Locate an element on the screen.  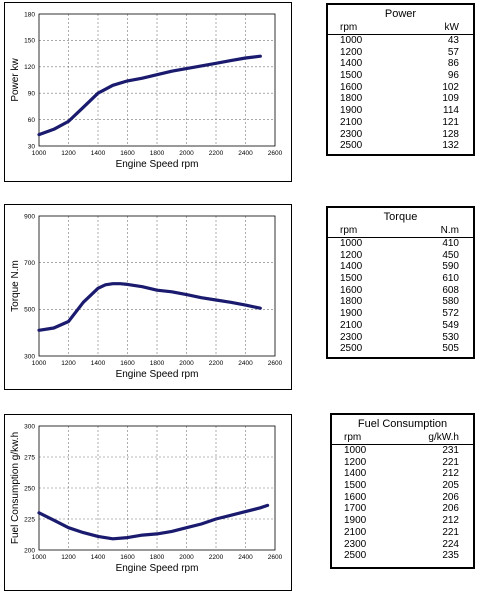
table-row: 1800 109 is located at coordinates (400, 99).